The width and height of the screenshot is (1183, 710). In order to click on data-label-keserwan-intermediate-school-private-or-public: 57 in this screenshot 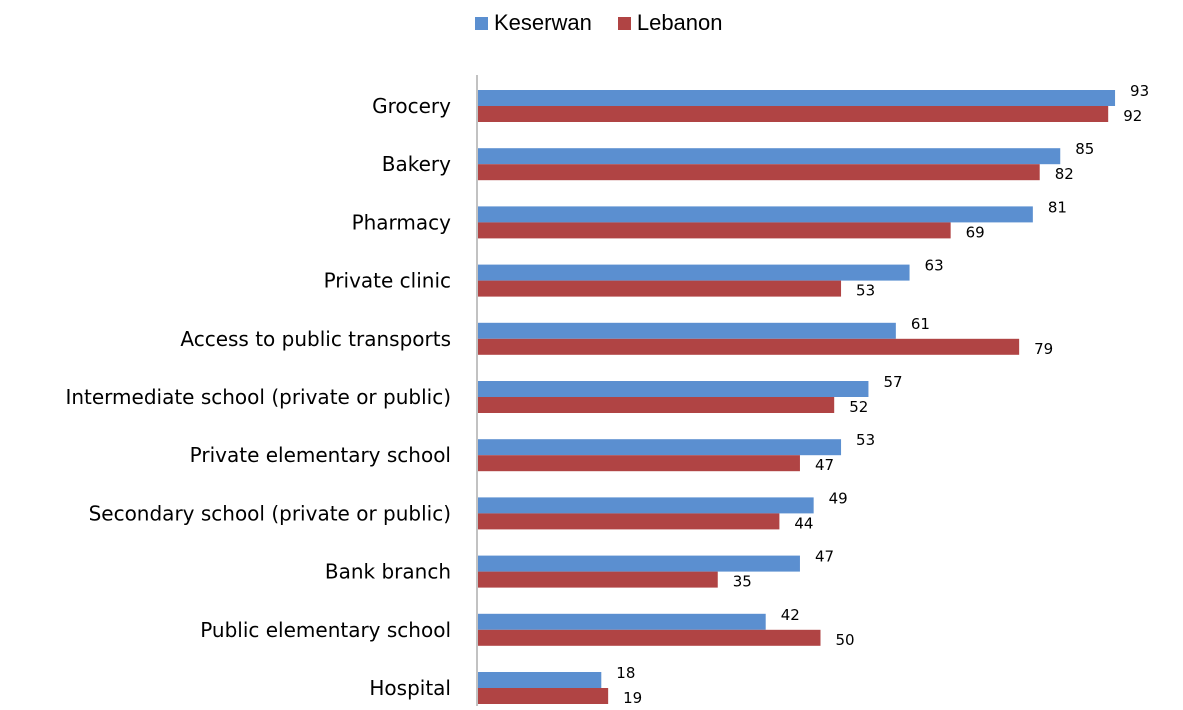, I will do `click(892, 382)`.